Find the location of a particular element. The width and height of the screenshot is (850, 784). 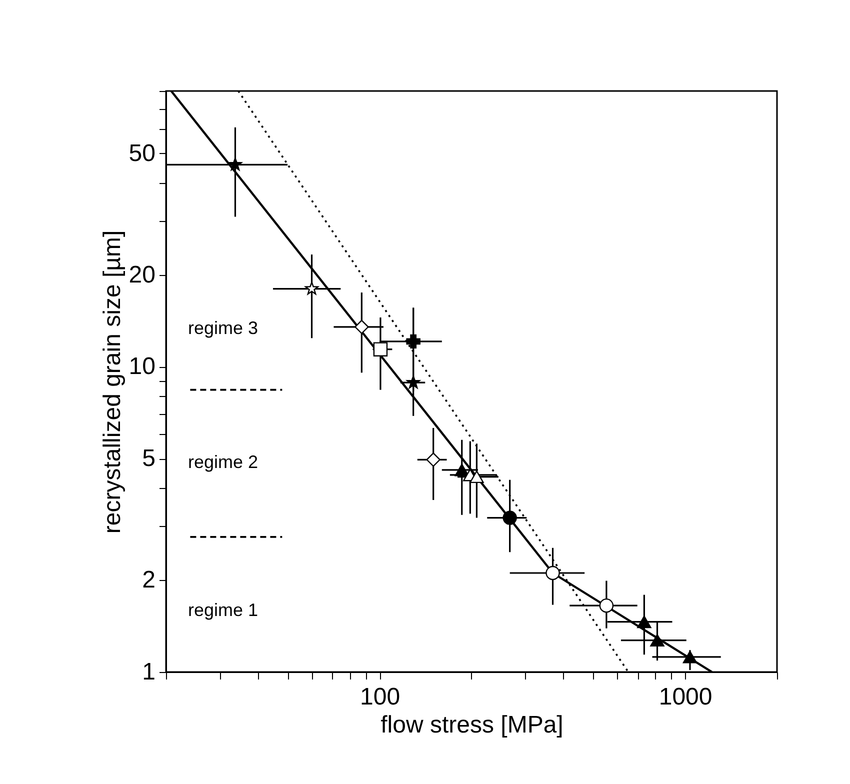

y-tick-label: 20 is located at coordinates (142, 274).